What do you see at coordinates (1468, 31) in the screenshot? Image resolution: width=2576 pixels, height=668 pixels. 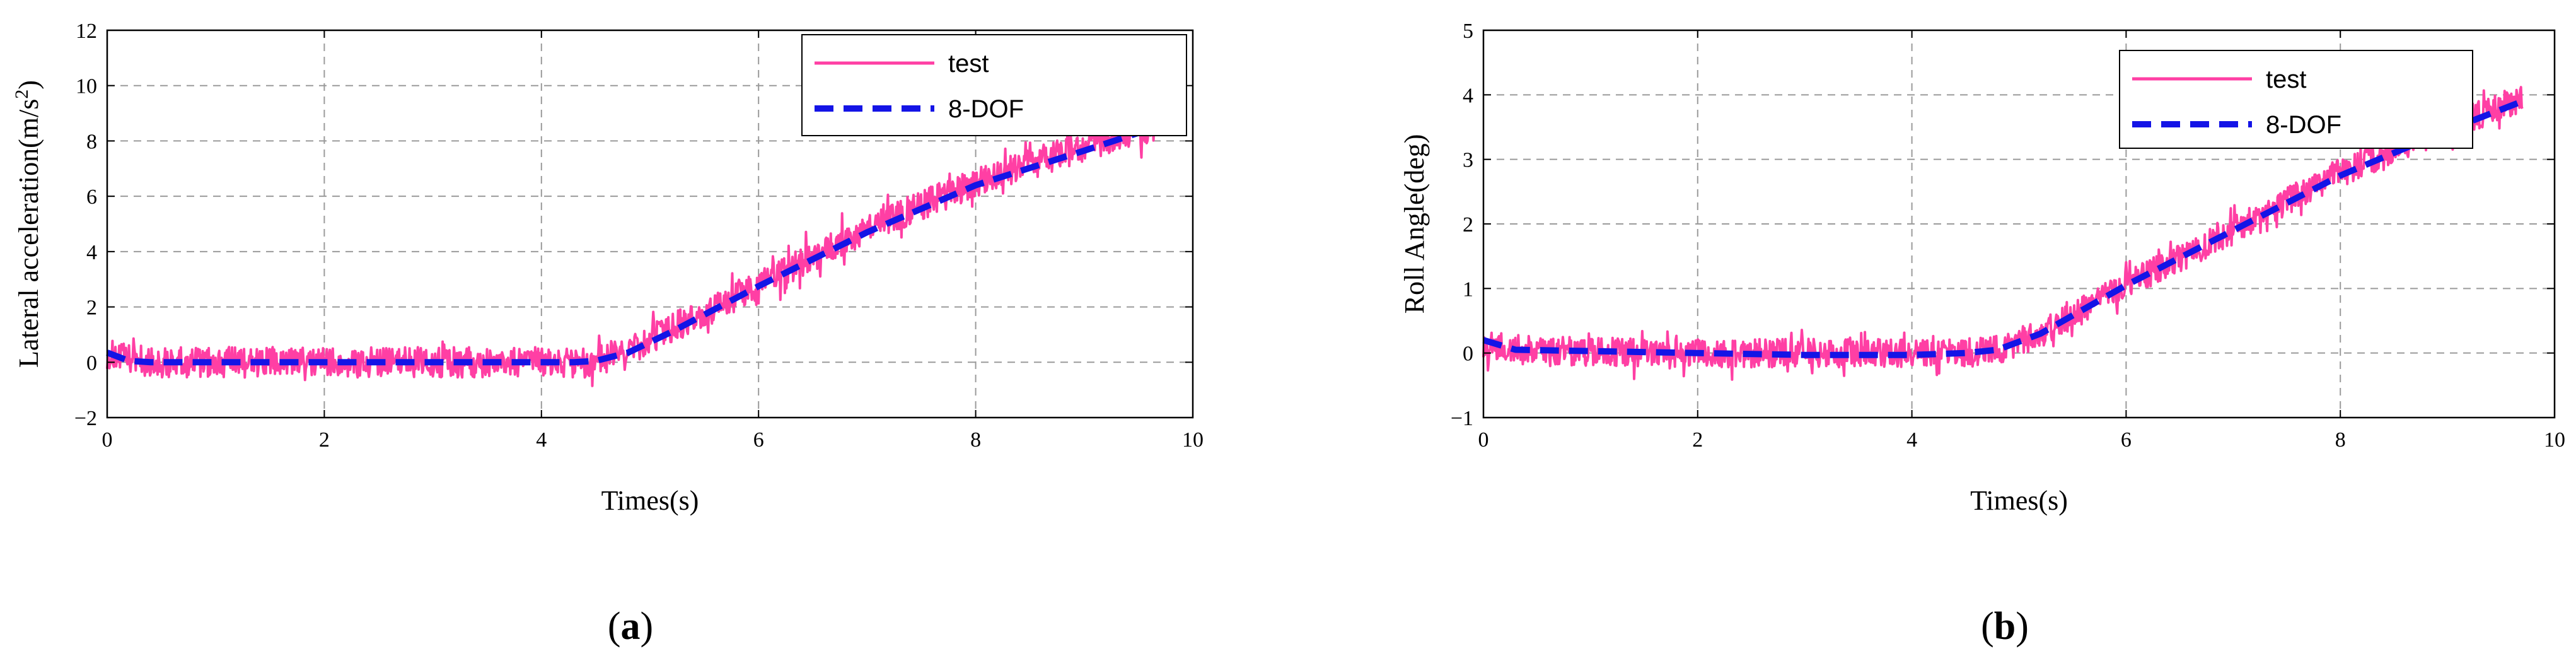 I see `y-tick-label: 5` at bounding box center [1468, 31].